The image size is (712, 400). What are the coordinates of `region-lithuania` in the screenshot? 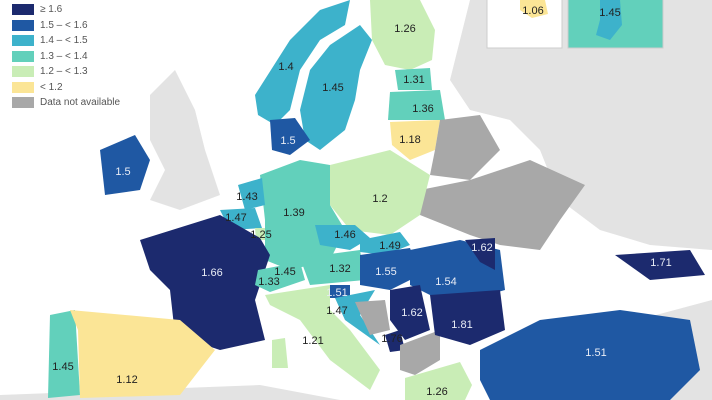 It's located at (415, 140).